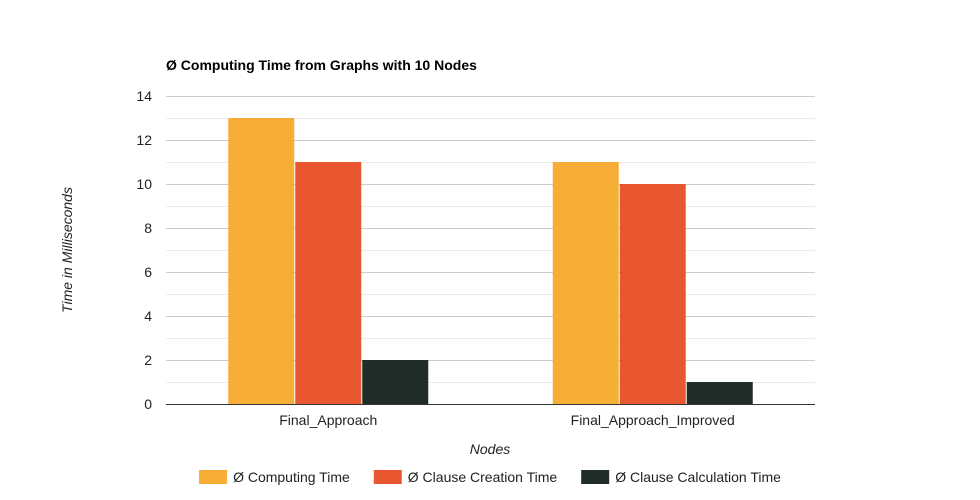 The image size is (980, 500). I want to click on y-tick-label: 0, so click(148, 404).